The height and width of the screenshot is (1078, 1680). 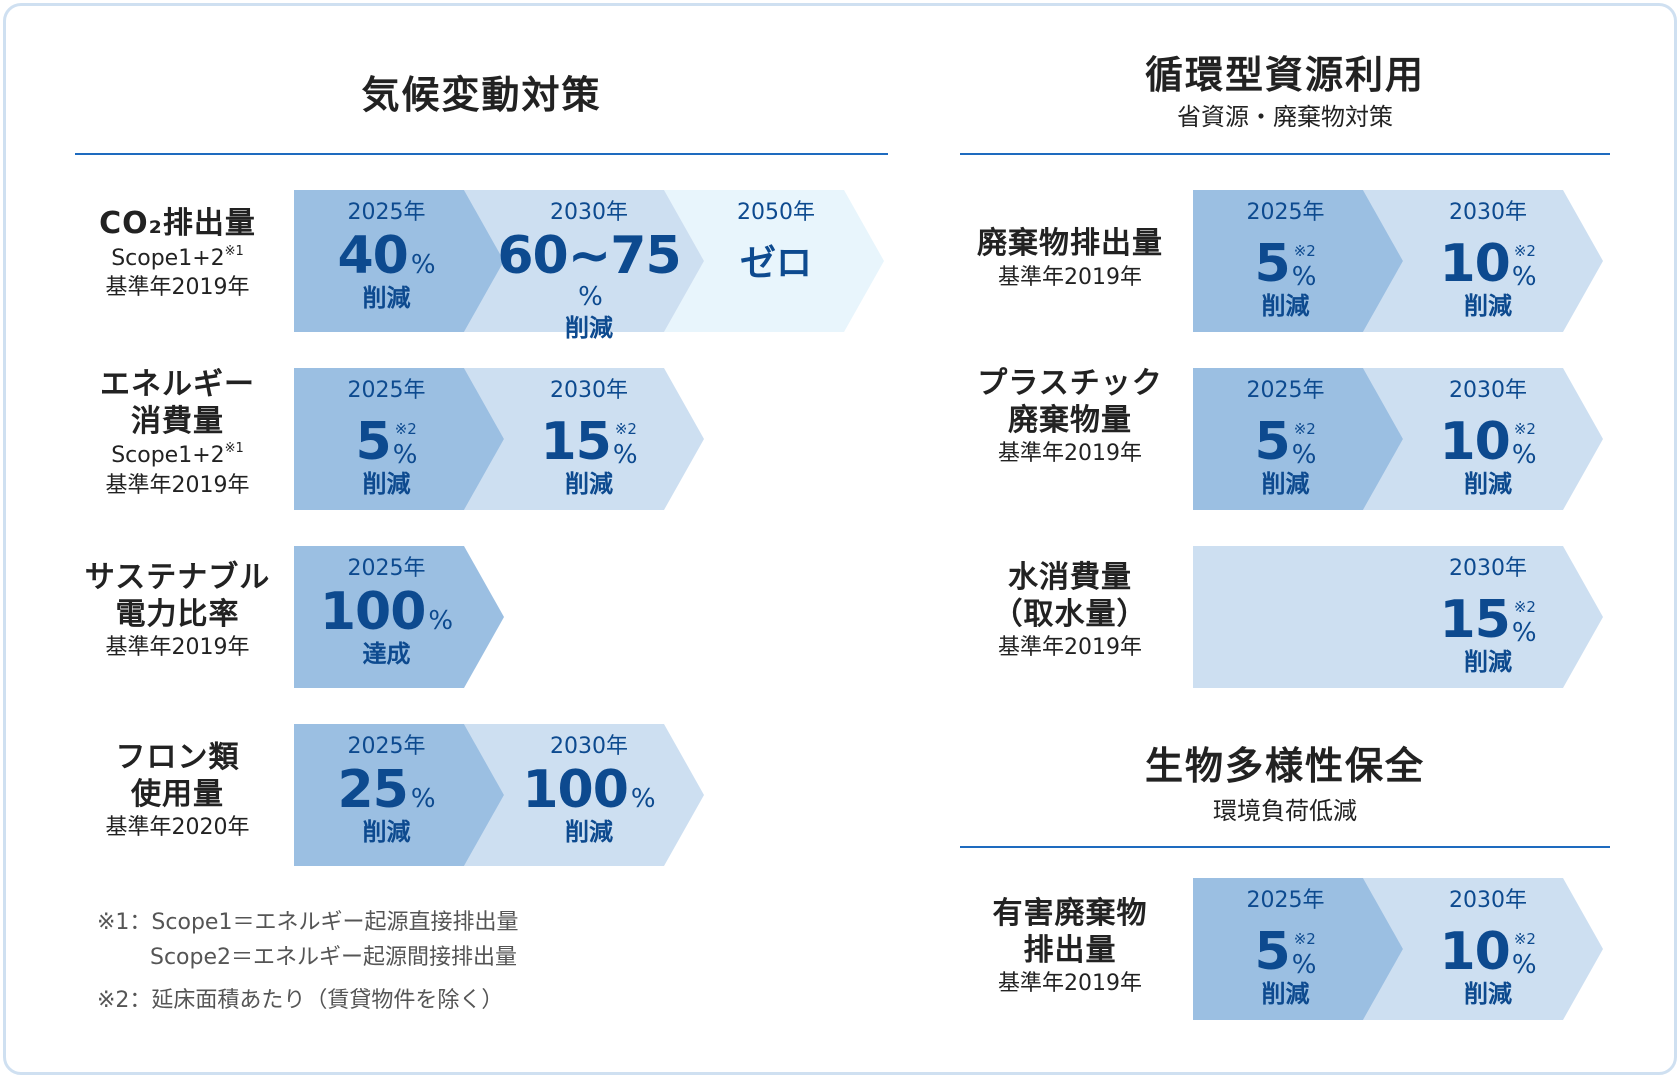 I want to click on co2-label: CO₂排出量 Scope1+2※1 基準年2019年, so click(x=177, y=254).